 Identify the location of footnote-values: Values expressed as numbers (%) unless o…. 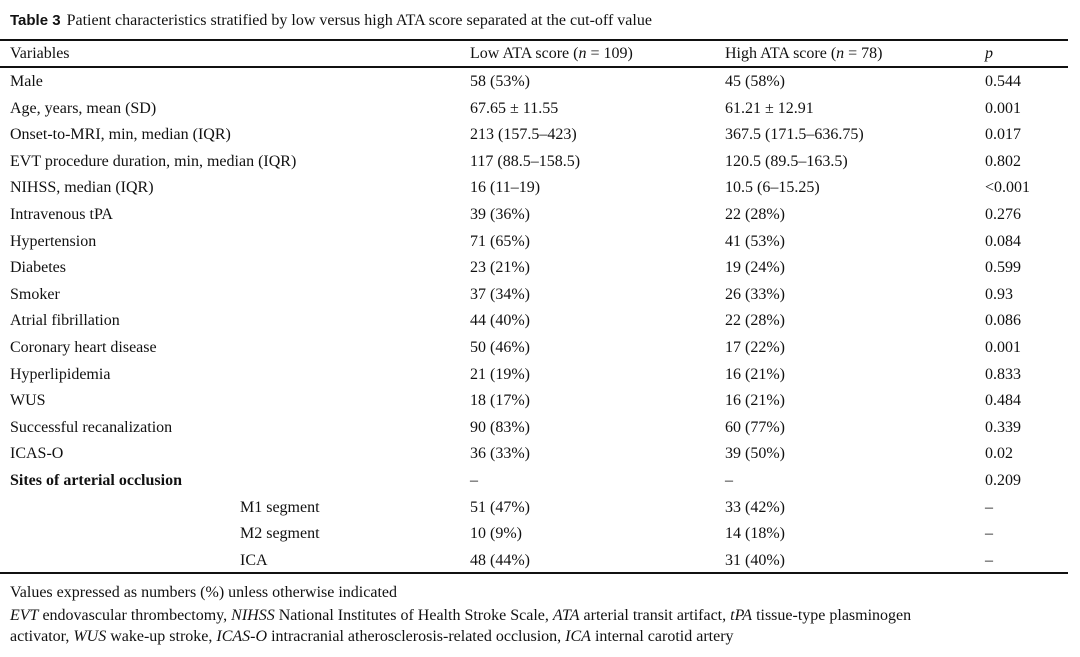
(203, 592).